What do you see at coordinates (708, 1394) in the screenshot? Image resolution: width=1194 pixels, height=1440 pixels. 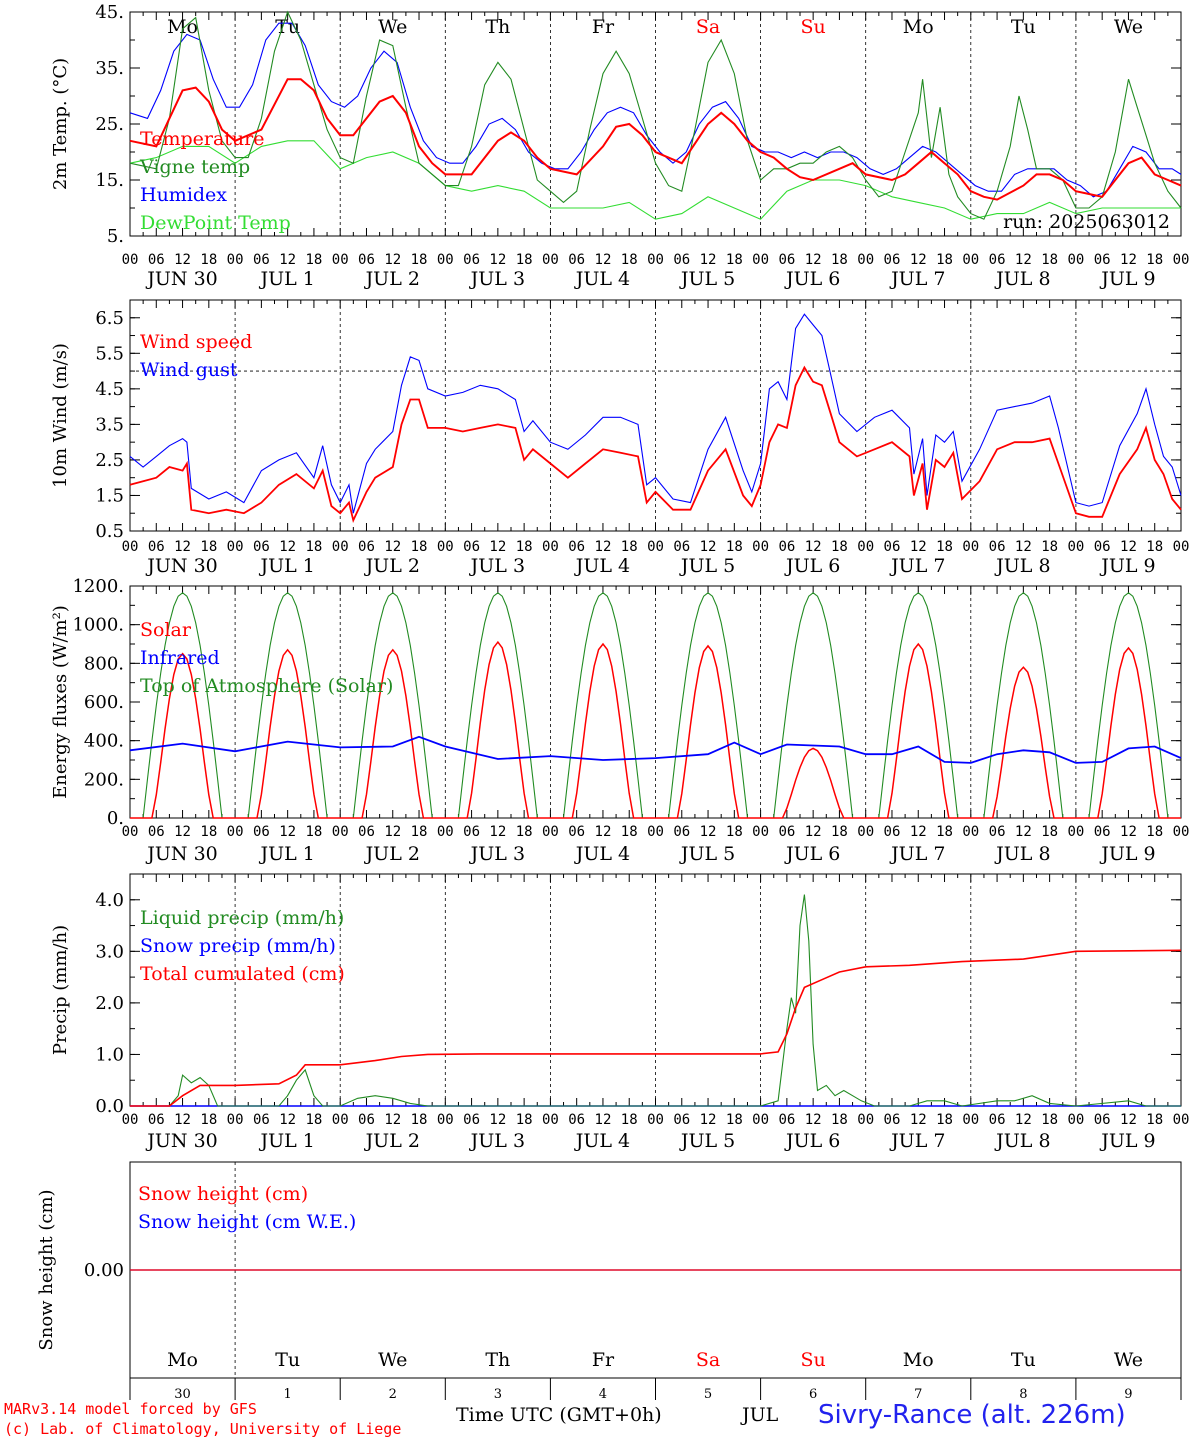 I see `day-number-label: 5` at bounding box center [708, 1394].